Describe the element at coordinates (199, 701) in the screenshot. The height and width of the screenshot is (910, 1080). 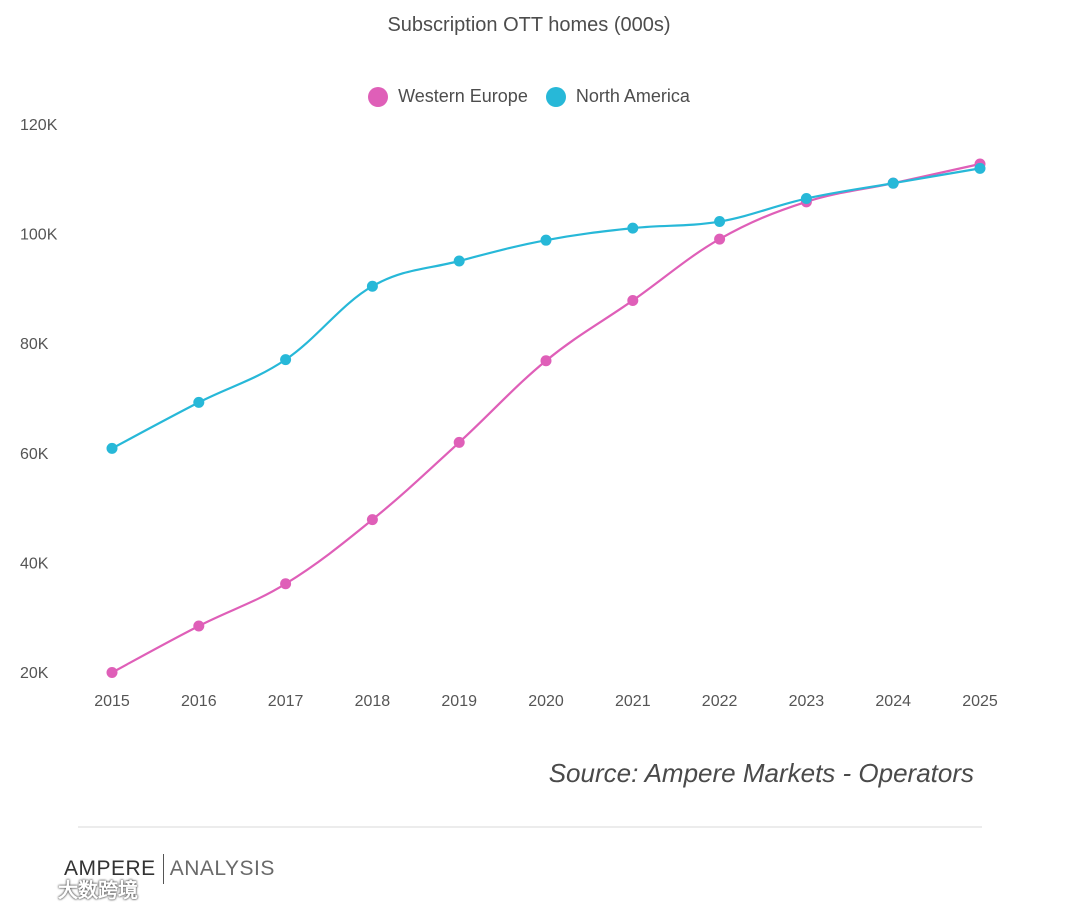
I see `x-tick-label: 2016` at that location.